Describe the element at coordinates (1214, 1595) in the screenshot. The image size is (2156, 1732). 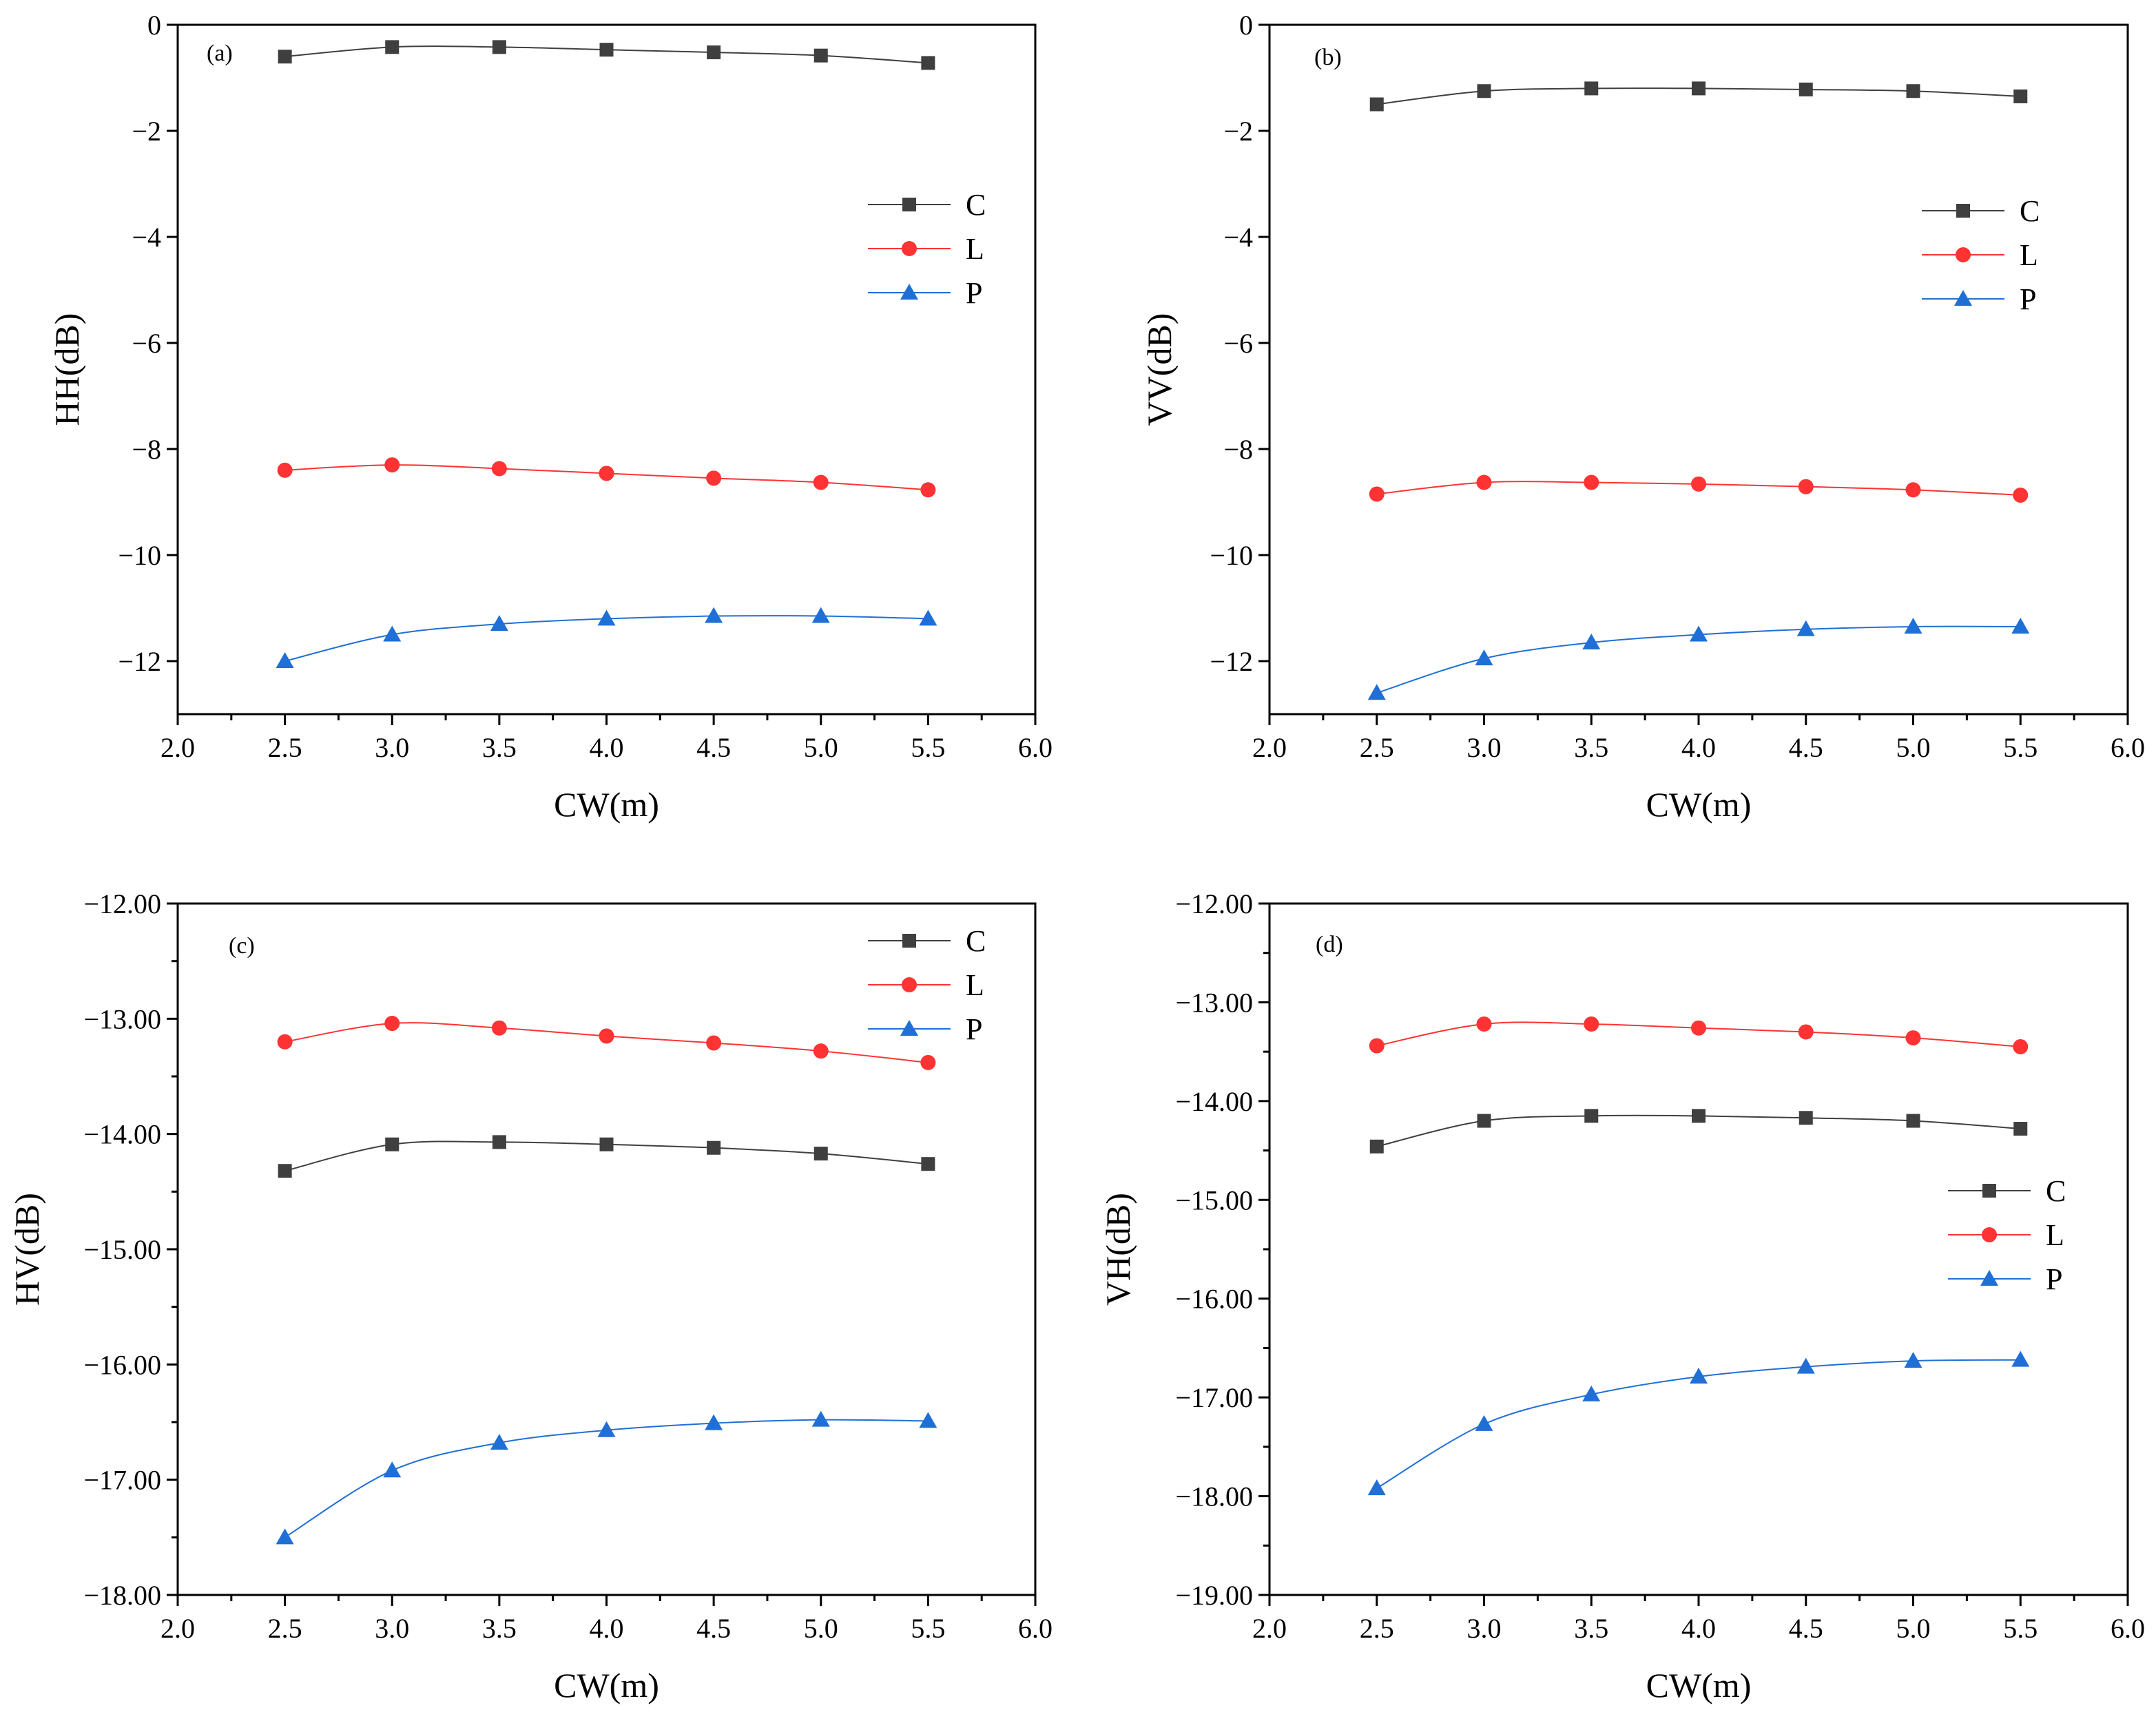
I see `y-tick-label: −19.00` at that location.